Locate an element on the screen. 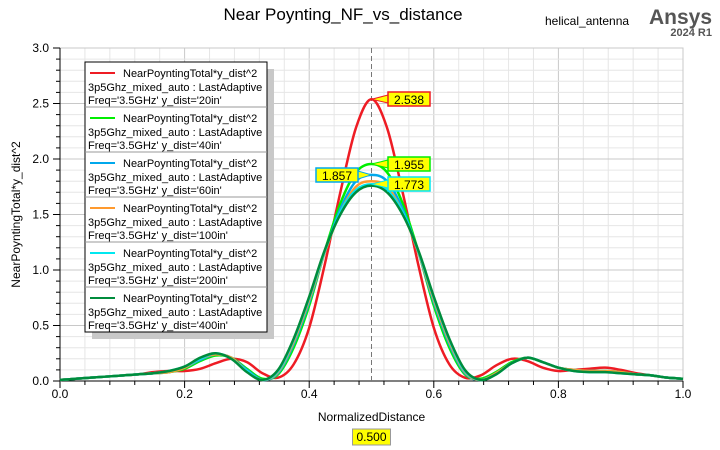 Image resolution: width=720 pixels, height=450 pixels. project-name: helical_antenna is located at coordinates (587, 21).